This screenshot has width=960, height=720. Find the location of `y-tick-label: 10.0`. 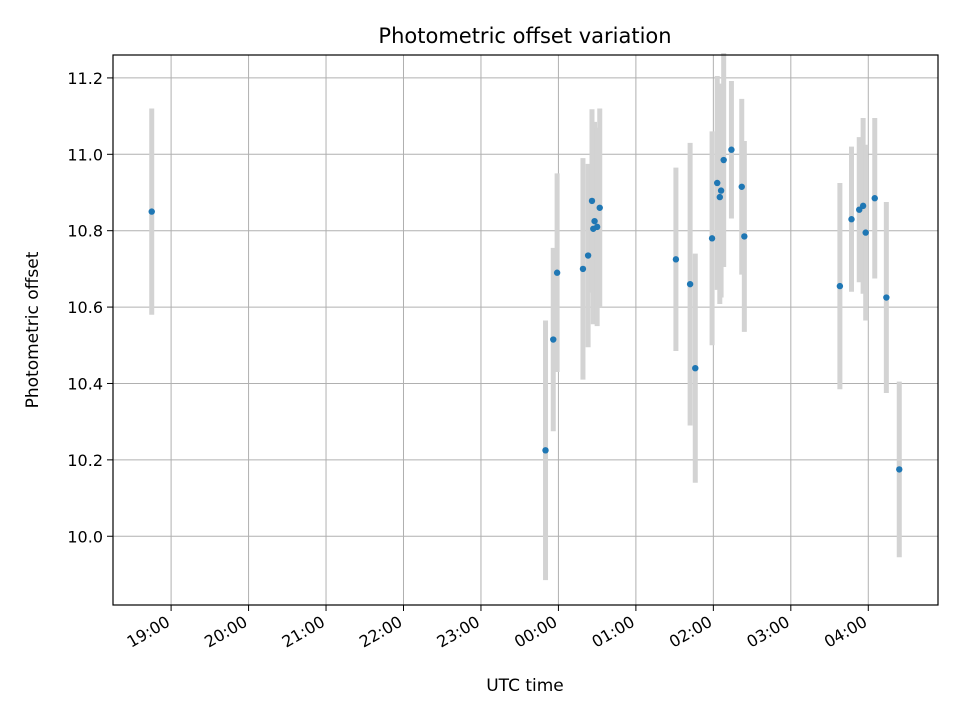

y-tick-label: 10.0 is located at coordinates (85, 536).